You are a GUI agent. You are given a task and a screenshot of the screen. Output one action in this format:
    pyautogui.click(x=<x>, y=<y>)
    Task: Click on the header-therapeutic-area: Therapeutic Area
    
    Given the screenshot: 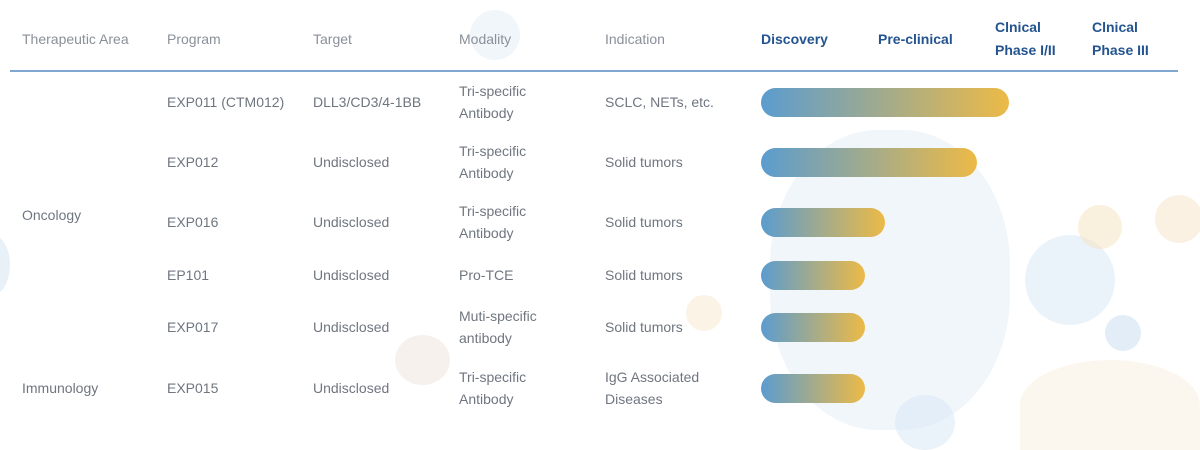 What is the action you would take?
    pyautogui.click(x=75, y=39)
    